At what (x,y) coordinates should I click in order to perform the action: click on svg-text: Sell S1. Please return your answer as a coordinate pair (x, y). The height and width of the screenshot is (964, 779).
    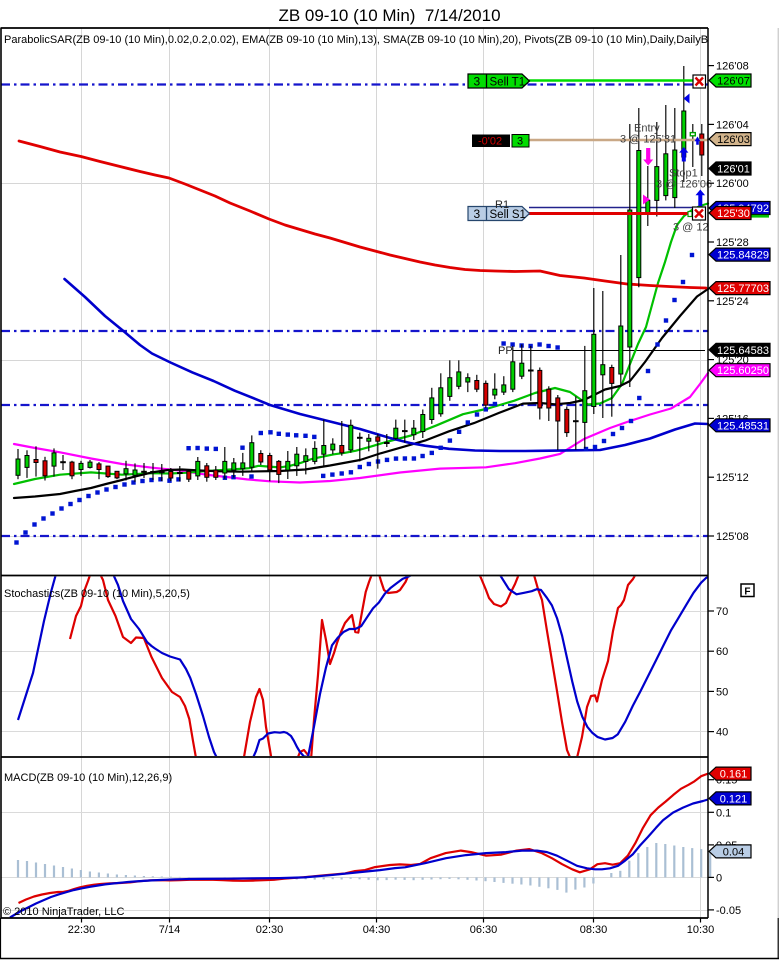
    Looking at the image, I should click on (508, 215).